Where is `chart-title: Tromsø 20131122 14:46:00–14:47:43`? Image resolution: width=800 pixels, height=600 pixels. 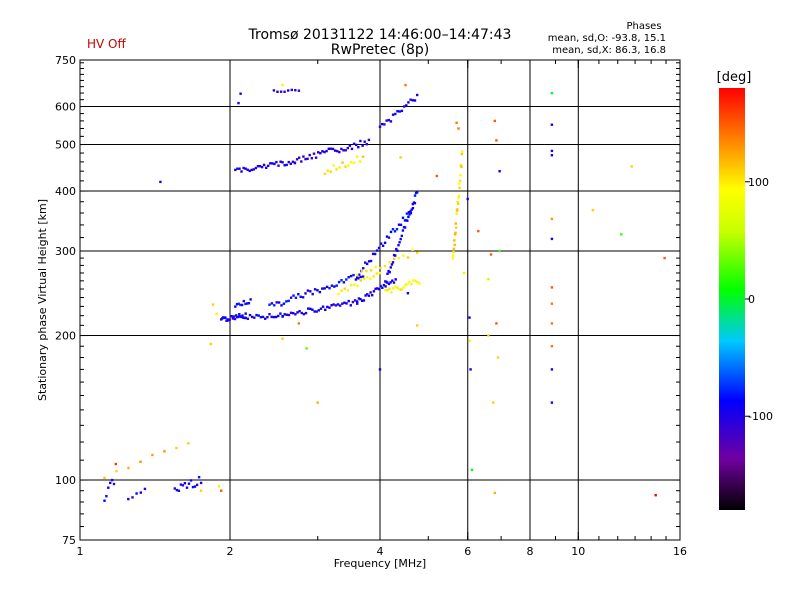 chart-title: Tromsø 20131122 14:46:00–14:47:43 is located at coordinates (380, 35).